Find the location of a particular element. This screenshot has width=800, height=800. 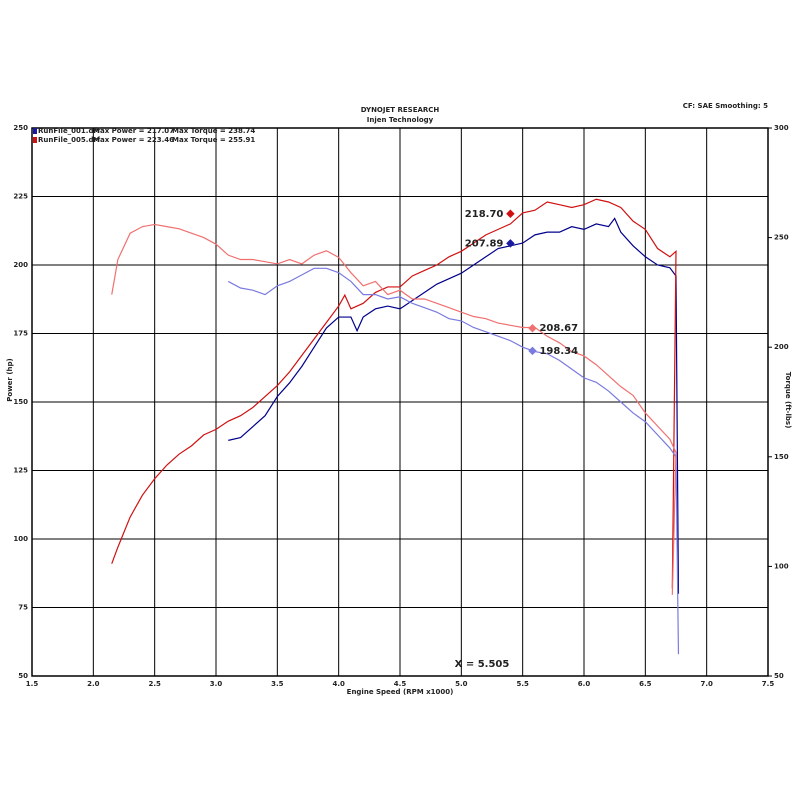

y2-tick-label: 150 is located at coordinates (781, 457).